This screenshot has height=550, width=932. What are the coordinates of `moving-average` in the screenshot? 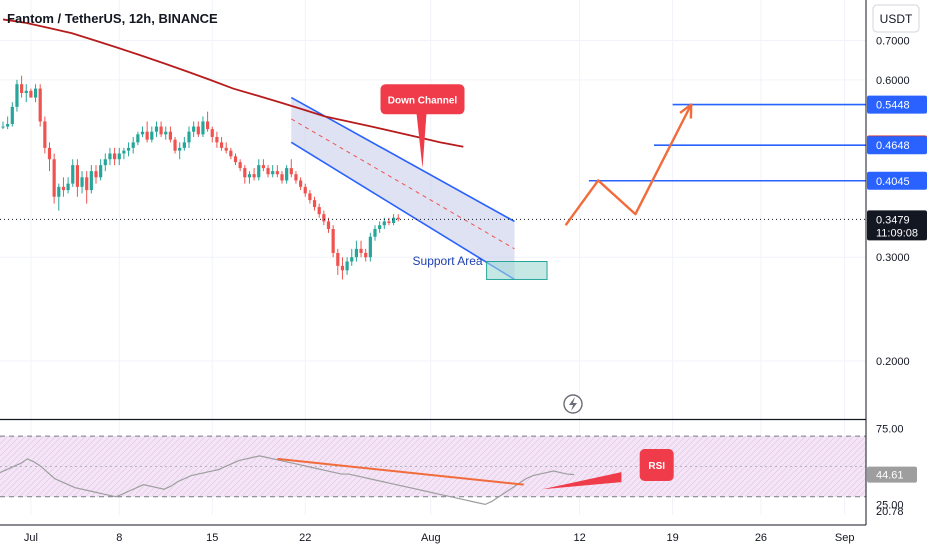 It's located at (233, 83).